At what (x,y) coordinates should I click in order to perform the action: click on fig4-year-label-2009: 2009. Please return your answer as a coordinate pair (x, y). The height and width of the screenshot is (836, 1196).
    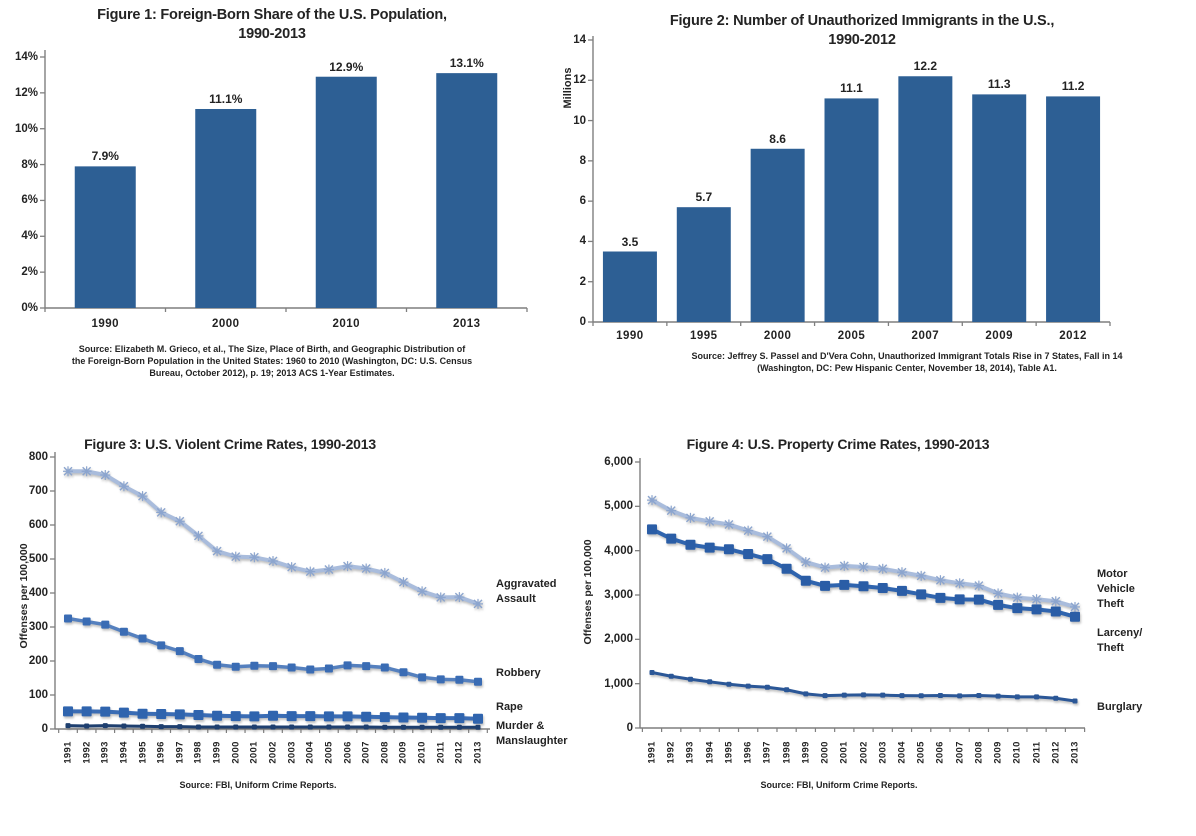
    Looking at the image, I should click on (998, 752).